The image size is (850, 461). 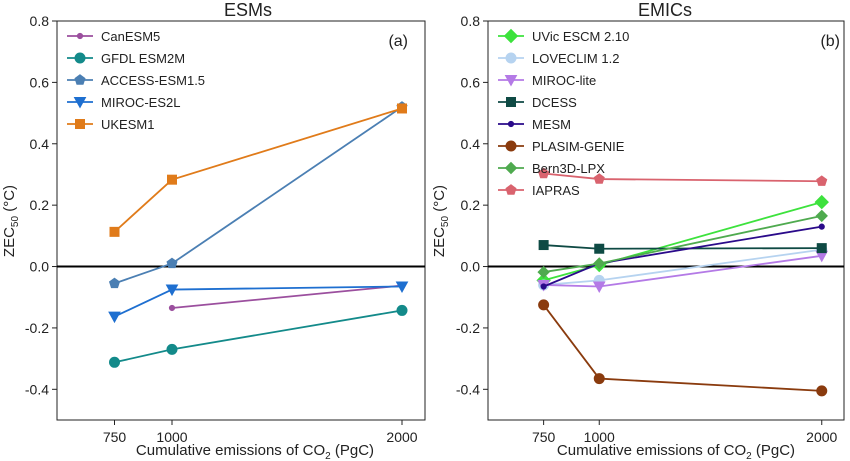 I want to click on chart-title: ESMs, so click(x=248, y=10).